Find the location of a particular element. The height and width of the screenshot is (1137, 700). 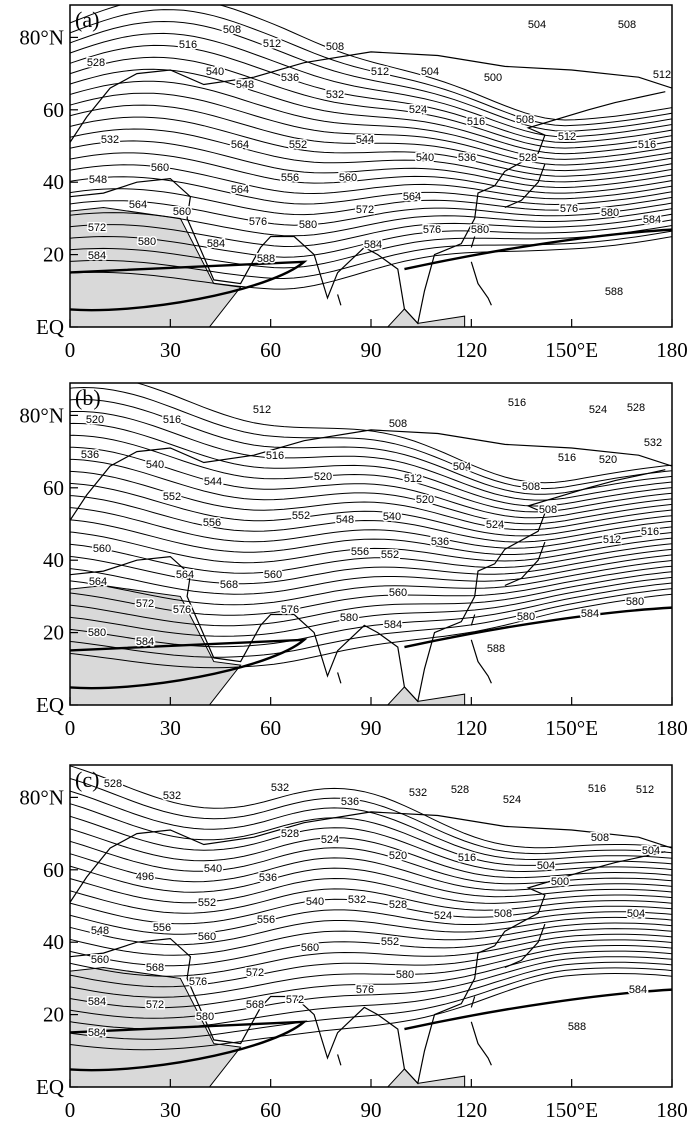

y-tick-label: 60 is located at coordinates (53, 488).